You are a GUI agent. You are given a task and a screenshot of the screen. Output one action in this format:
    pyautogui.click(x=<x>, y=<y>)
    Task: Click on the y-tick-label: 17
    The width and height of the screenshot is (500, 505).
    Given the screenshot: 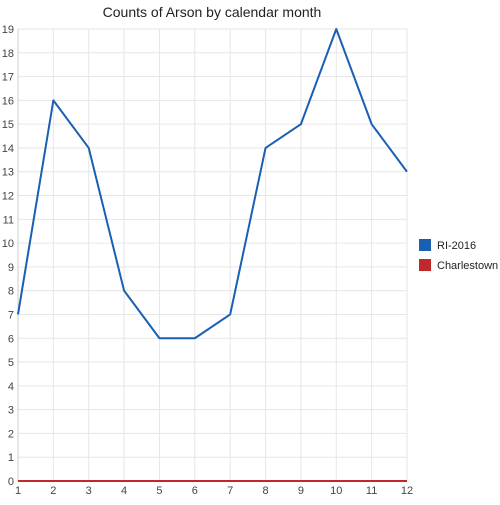 What is the action you would take?
    pyautogui.click(x=8, y=78)
    